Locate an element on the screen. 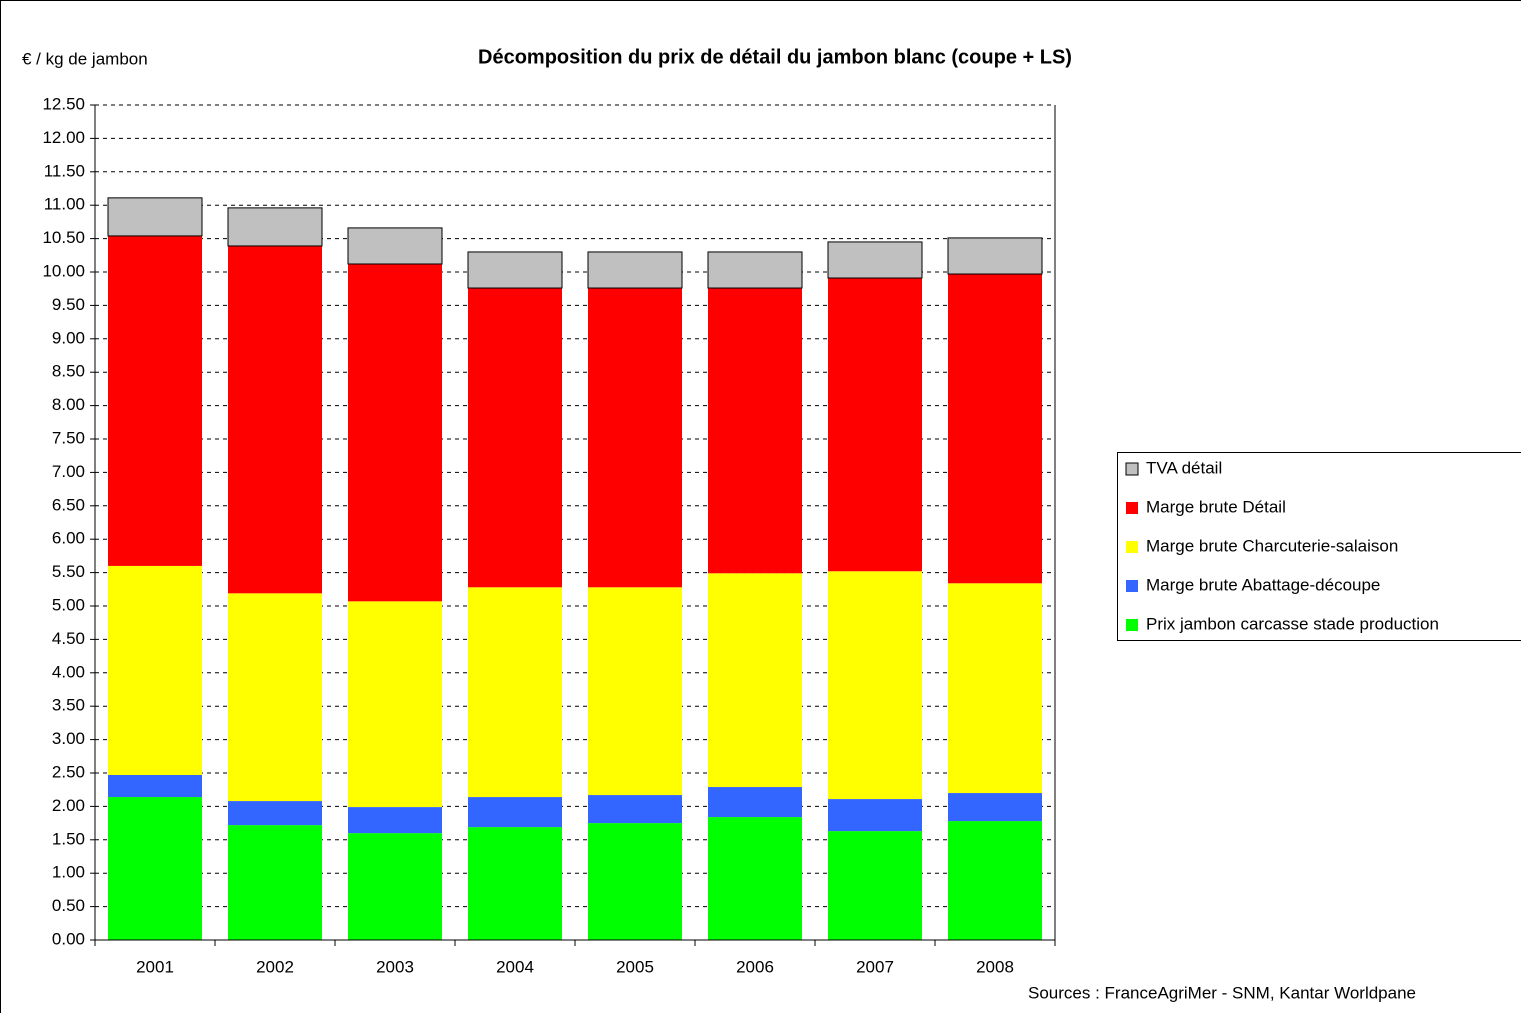  legend-label: Prix jambon carcasse stade production is located at coordinates (1292, 623).